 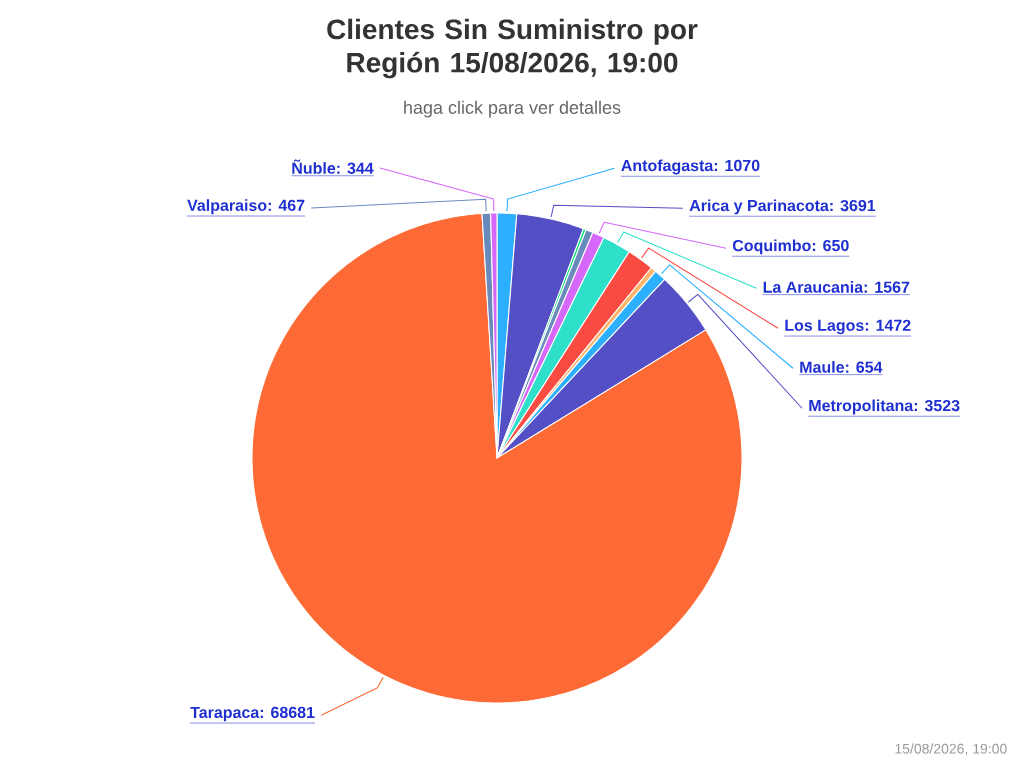 I want to click on chart-title: Clientes Sin Suministro por Región 15/08/2026, 19:00, so click(x=512, y=48).